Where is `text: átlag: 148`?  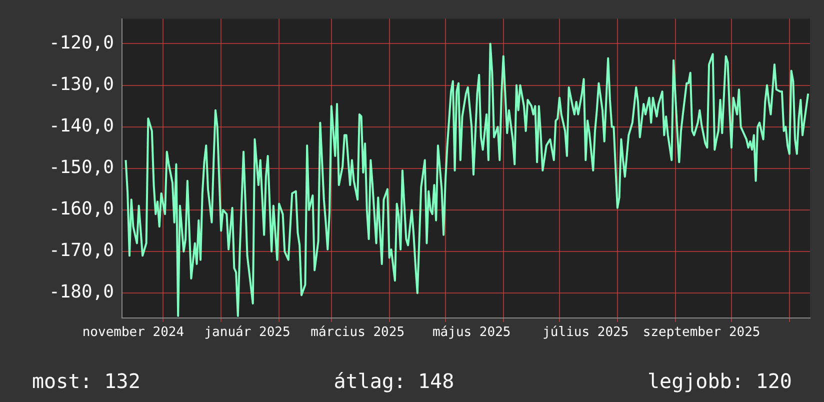
text: átlag: 148 is located at coordinates (394, 381).